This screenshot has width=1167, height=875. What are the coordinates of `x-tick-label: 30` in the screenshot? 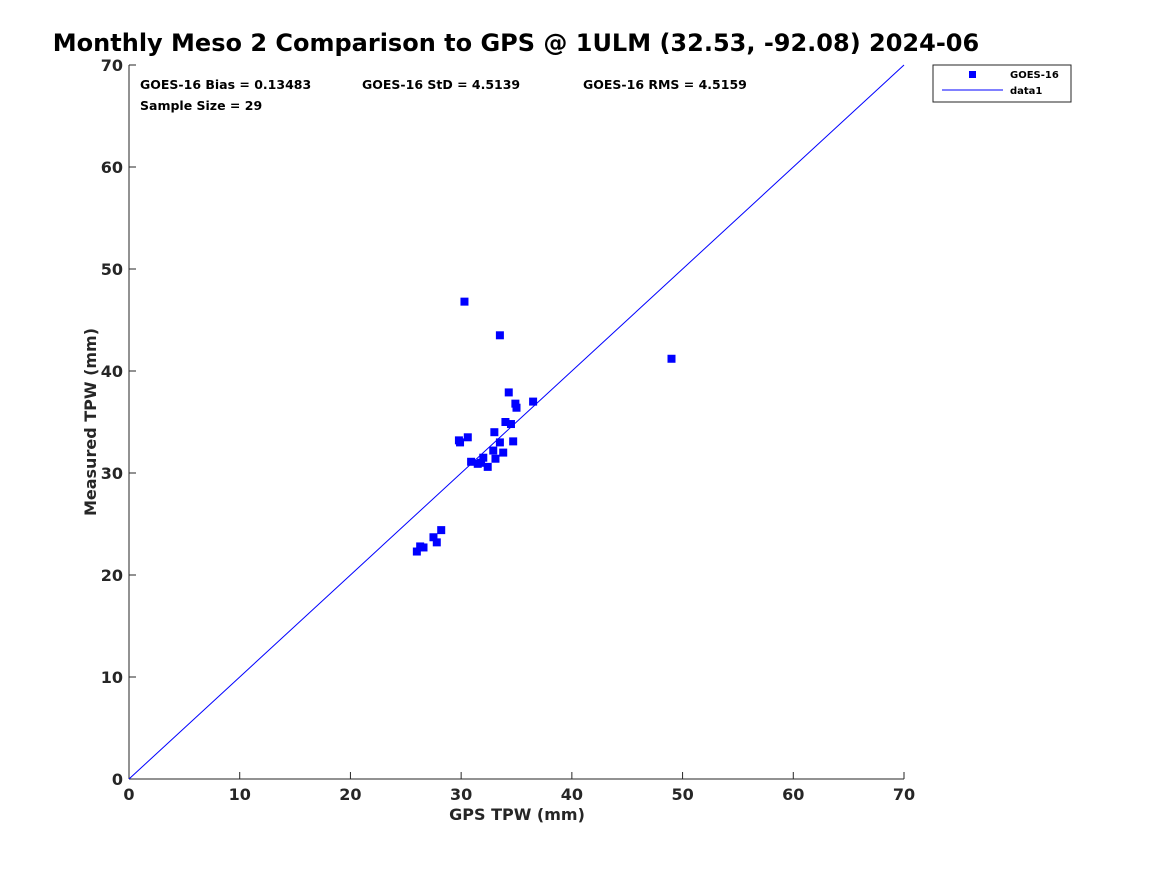 It's located at (461, 794).